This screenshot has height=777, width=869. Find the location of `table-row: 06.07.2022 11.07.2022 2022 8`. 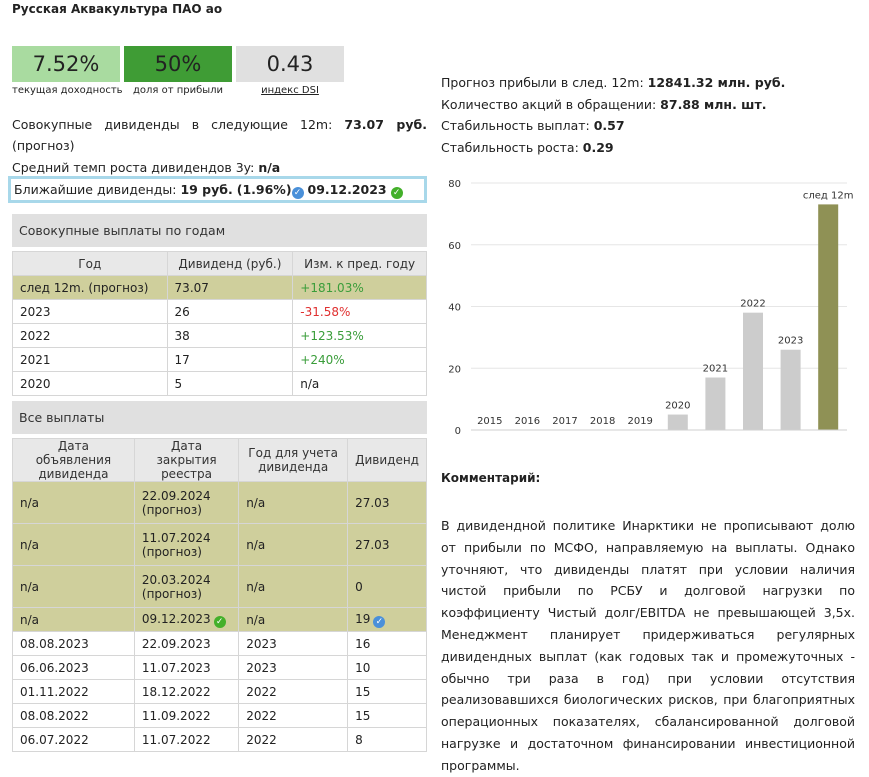

table-row: 06.07.2022 11.07.2022 2022 8 is located at coordinates (219, 739).